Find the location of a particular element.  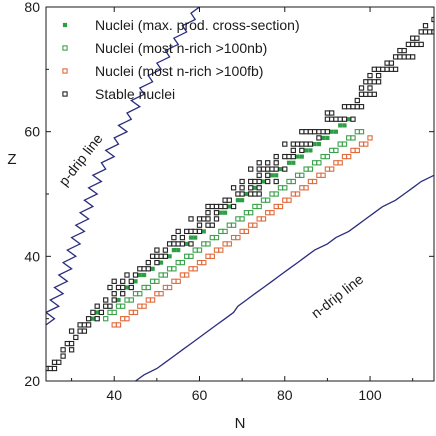

annotation-0: p-drip line is located at coordinates (80, 159).